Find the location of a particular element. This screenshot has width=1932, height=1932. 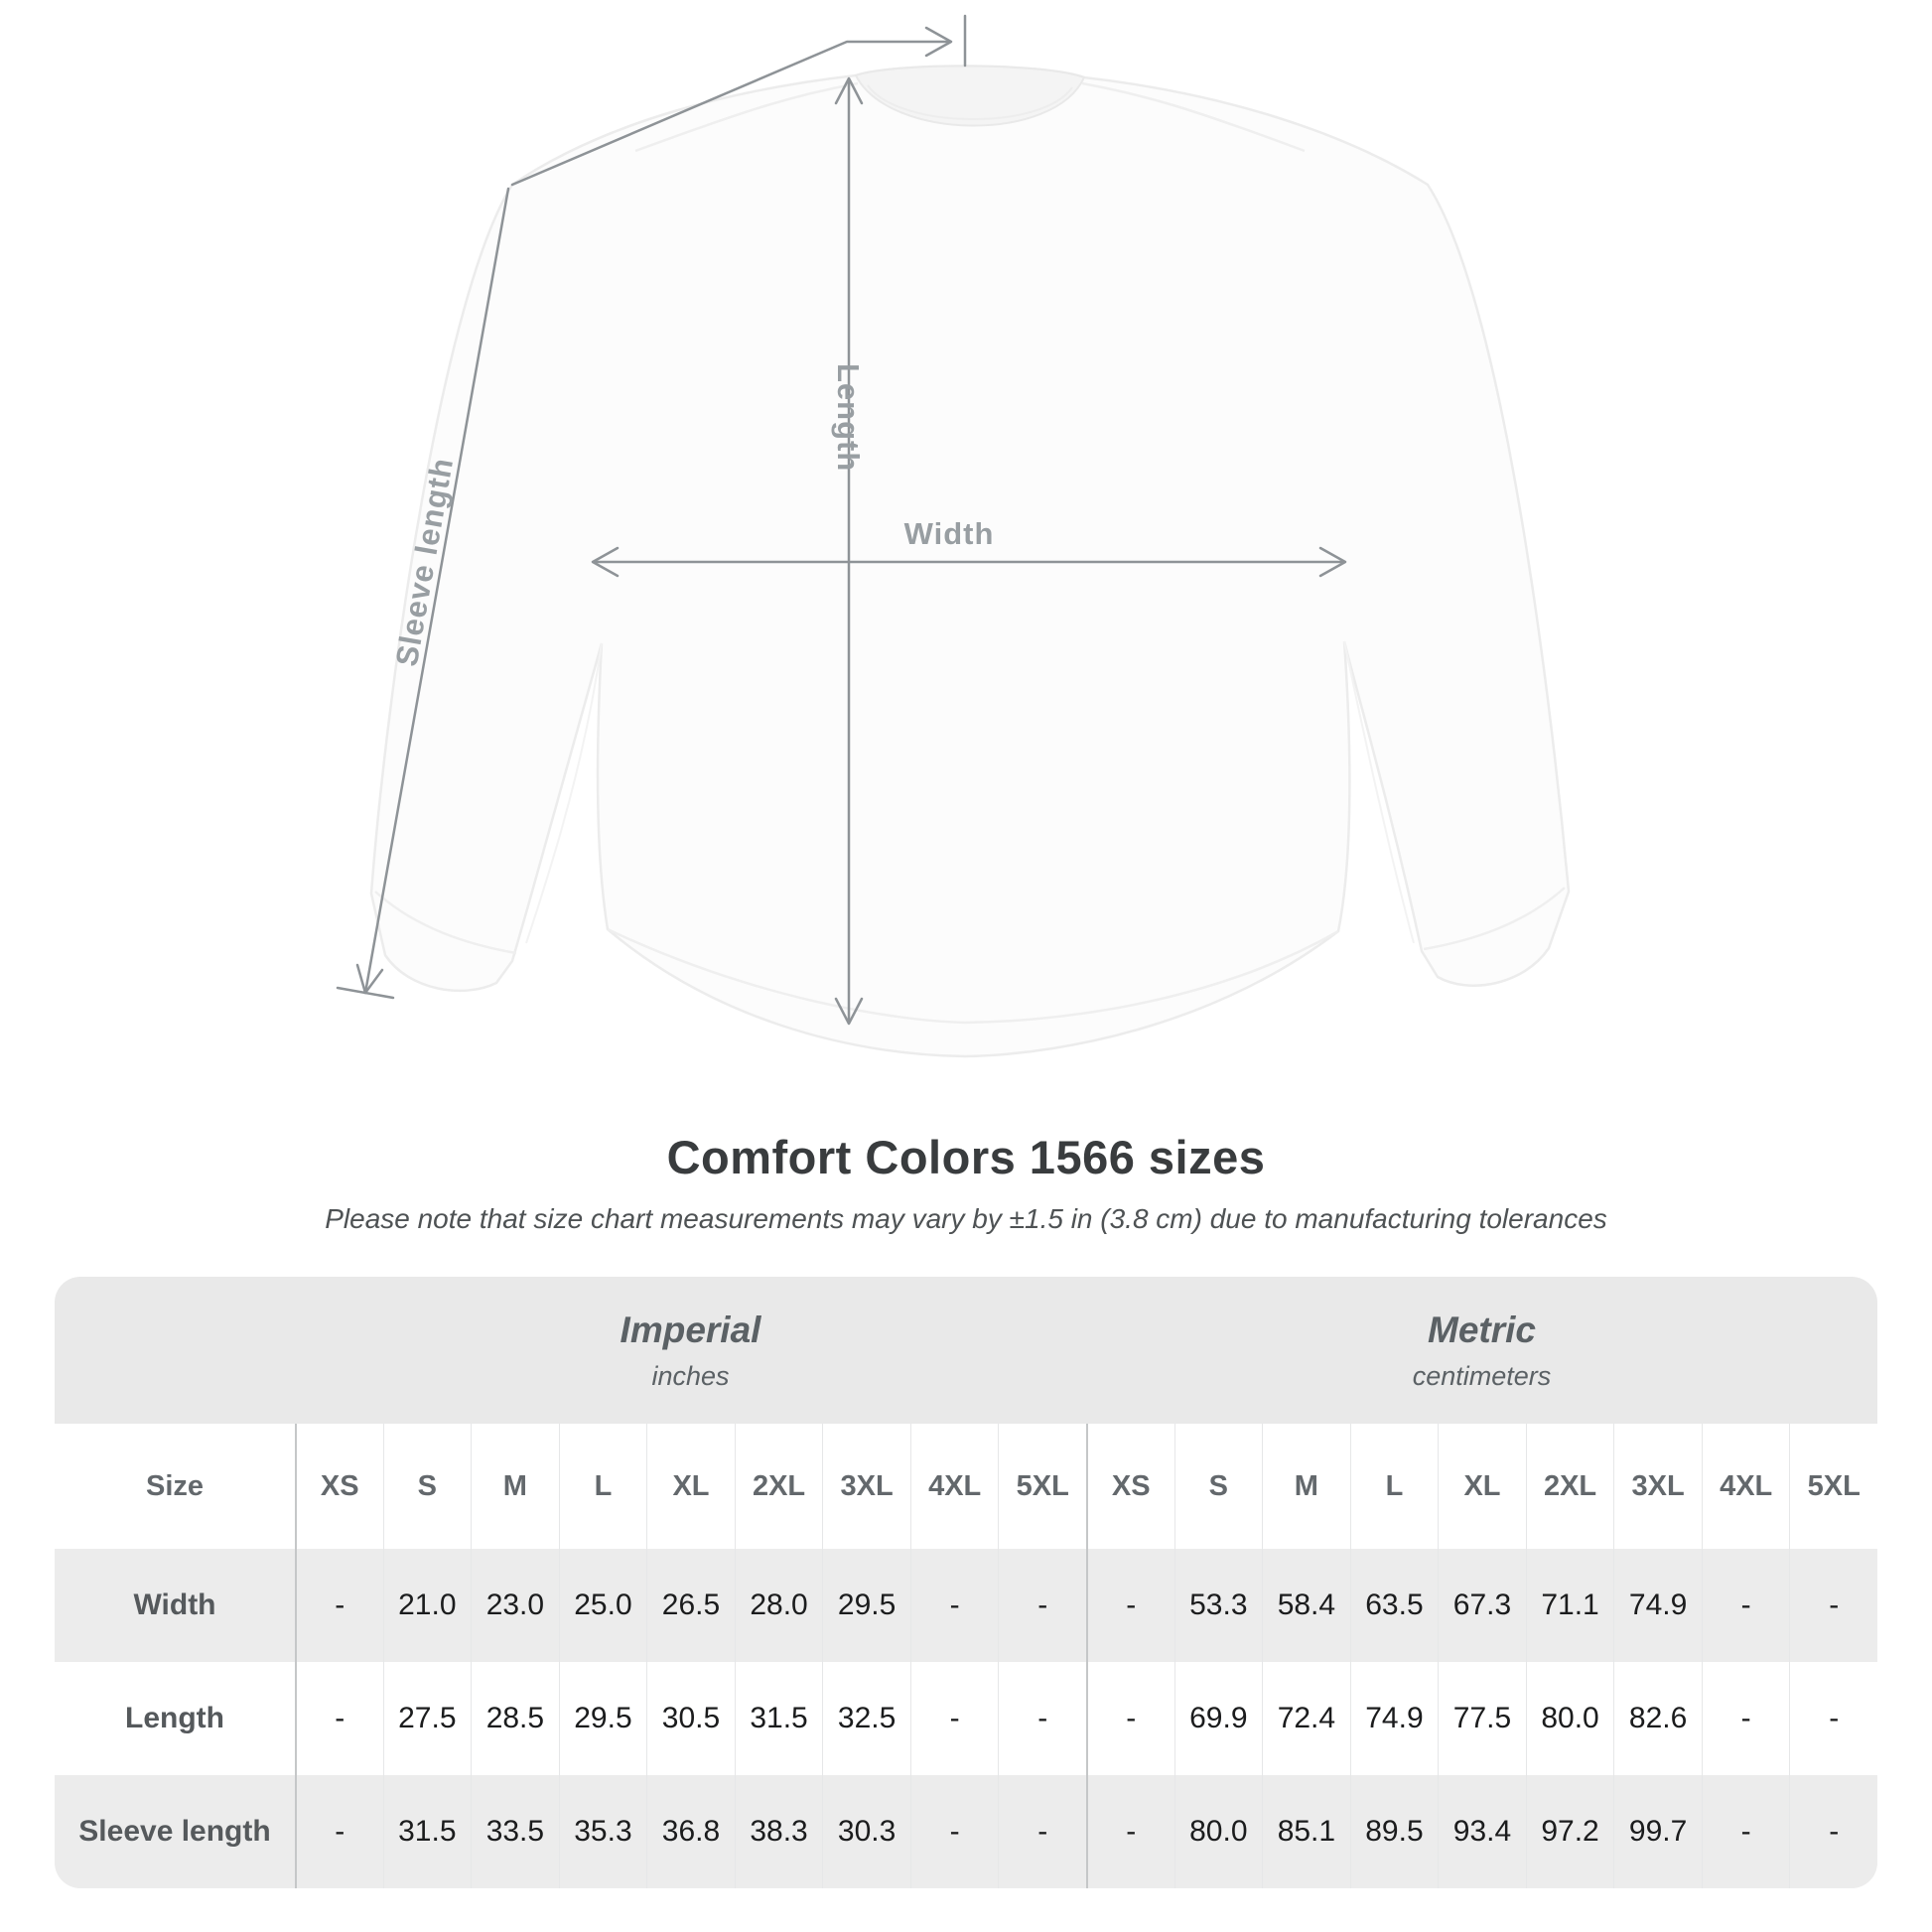

size-header-metric-4xl: 4XL is located at coordinates (1746, 1486).